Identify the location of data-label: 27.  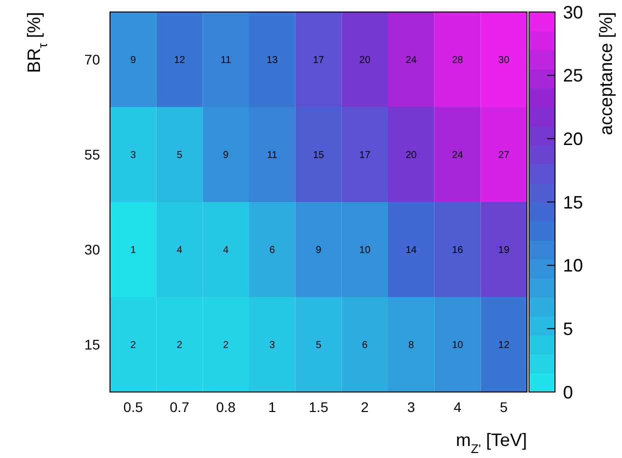
(504, 155).